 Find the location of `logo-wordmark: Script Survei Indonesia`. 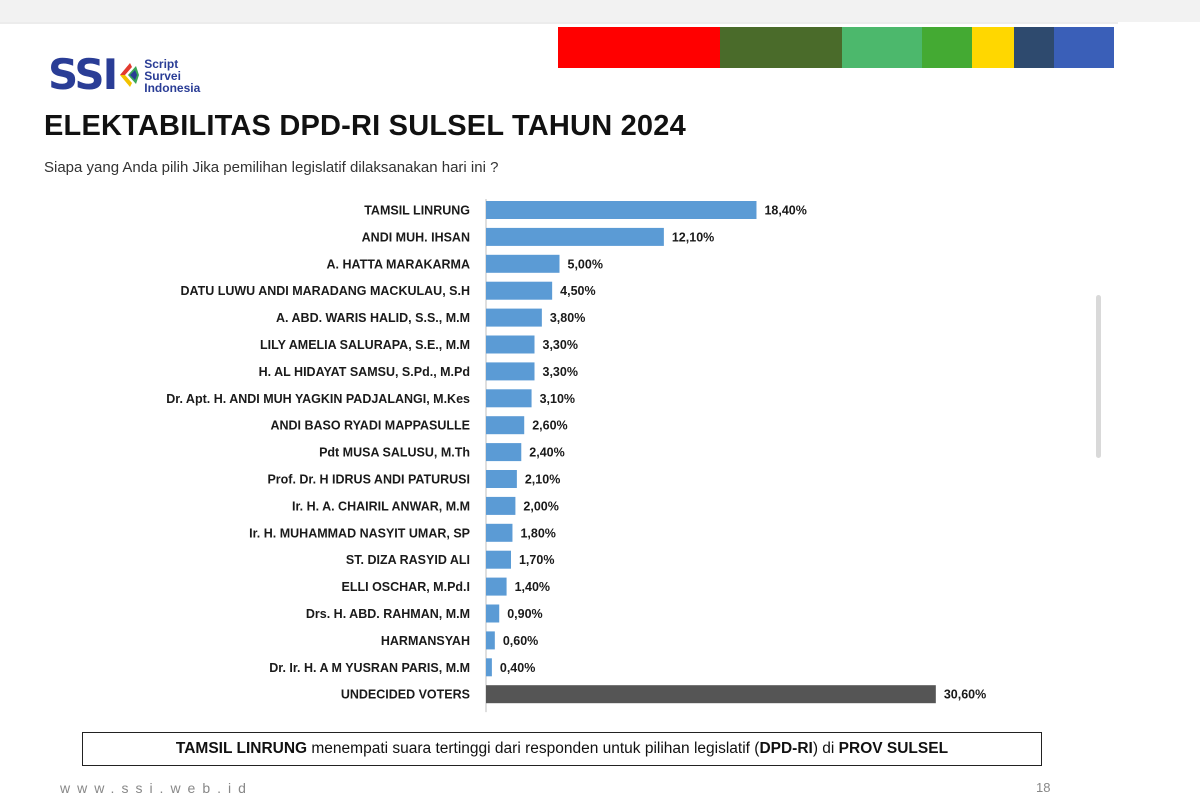

logo-wordmark: Script Survei Indonesia is located at coordinates (172, 76).